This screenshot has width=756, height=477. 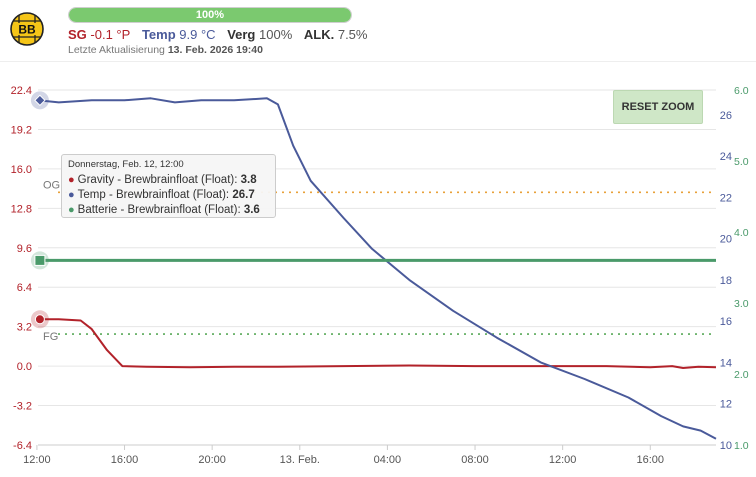 I want to click on tooltip-row-temp: ● Temp - Brewbrainfloat (Float): 26.7, so click(x=161, y=195).